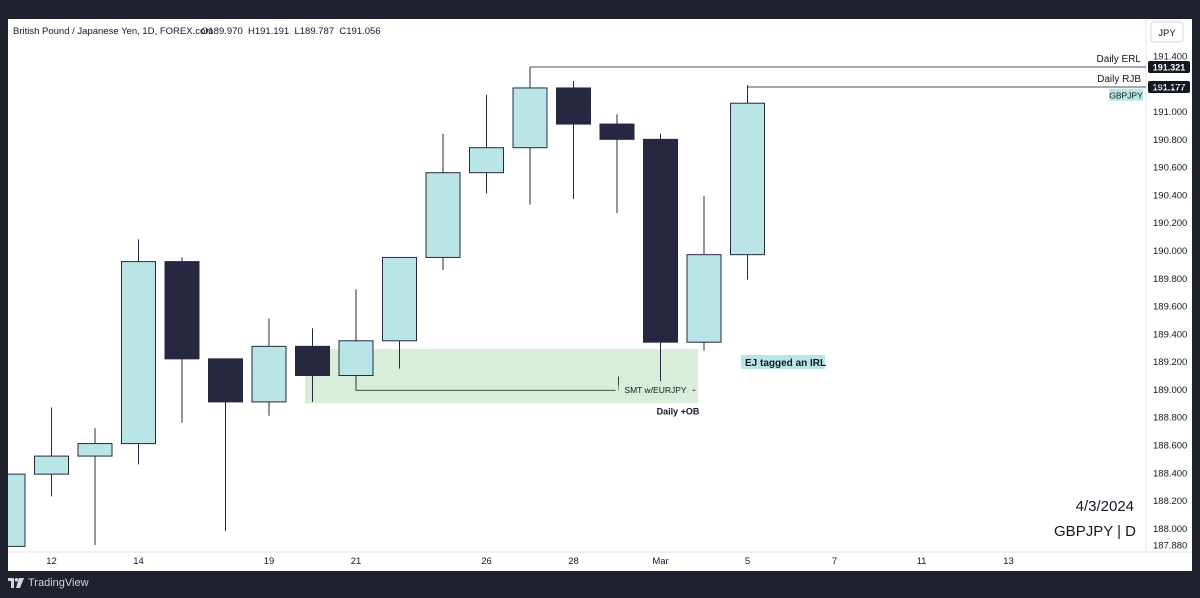  I want to click on time-tick-label: 5, so click(747, 561).